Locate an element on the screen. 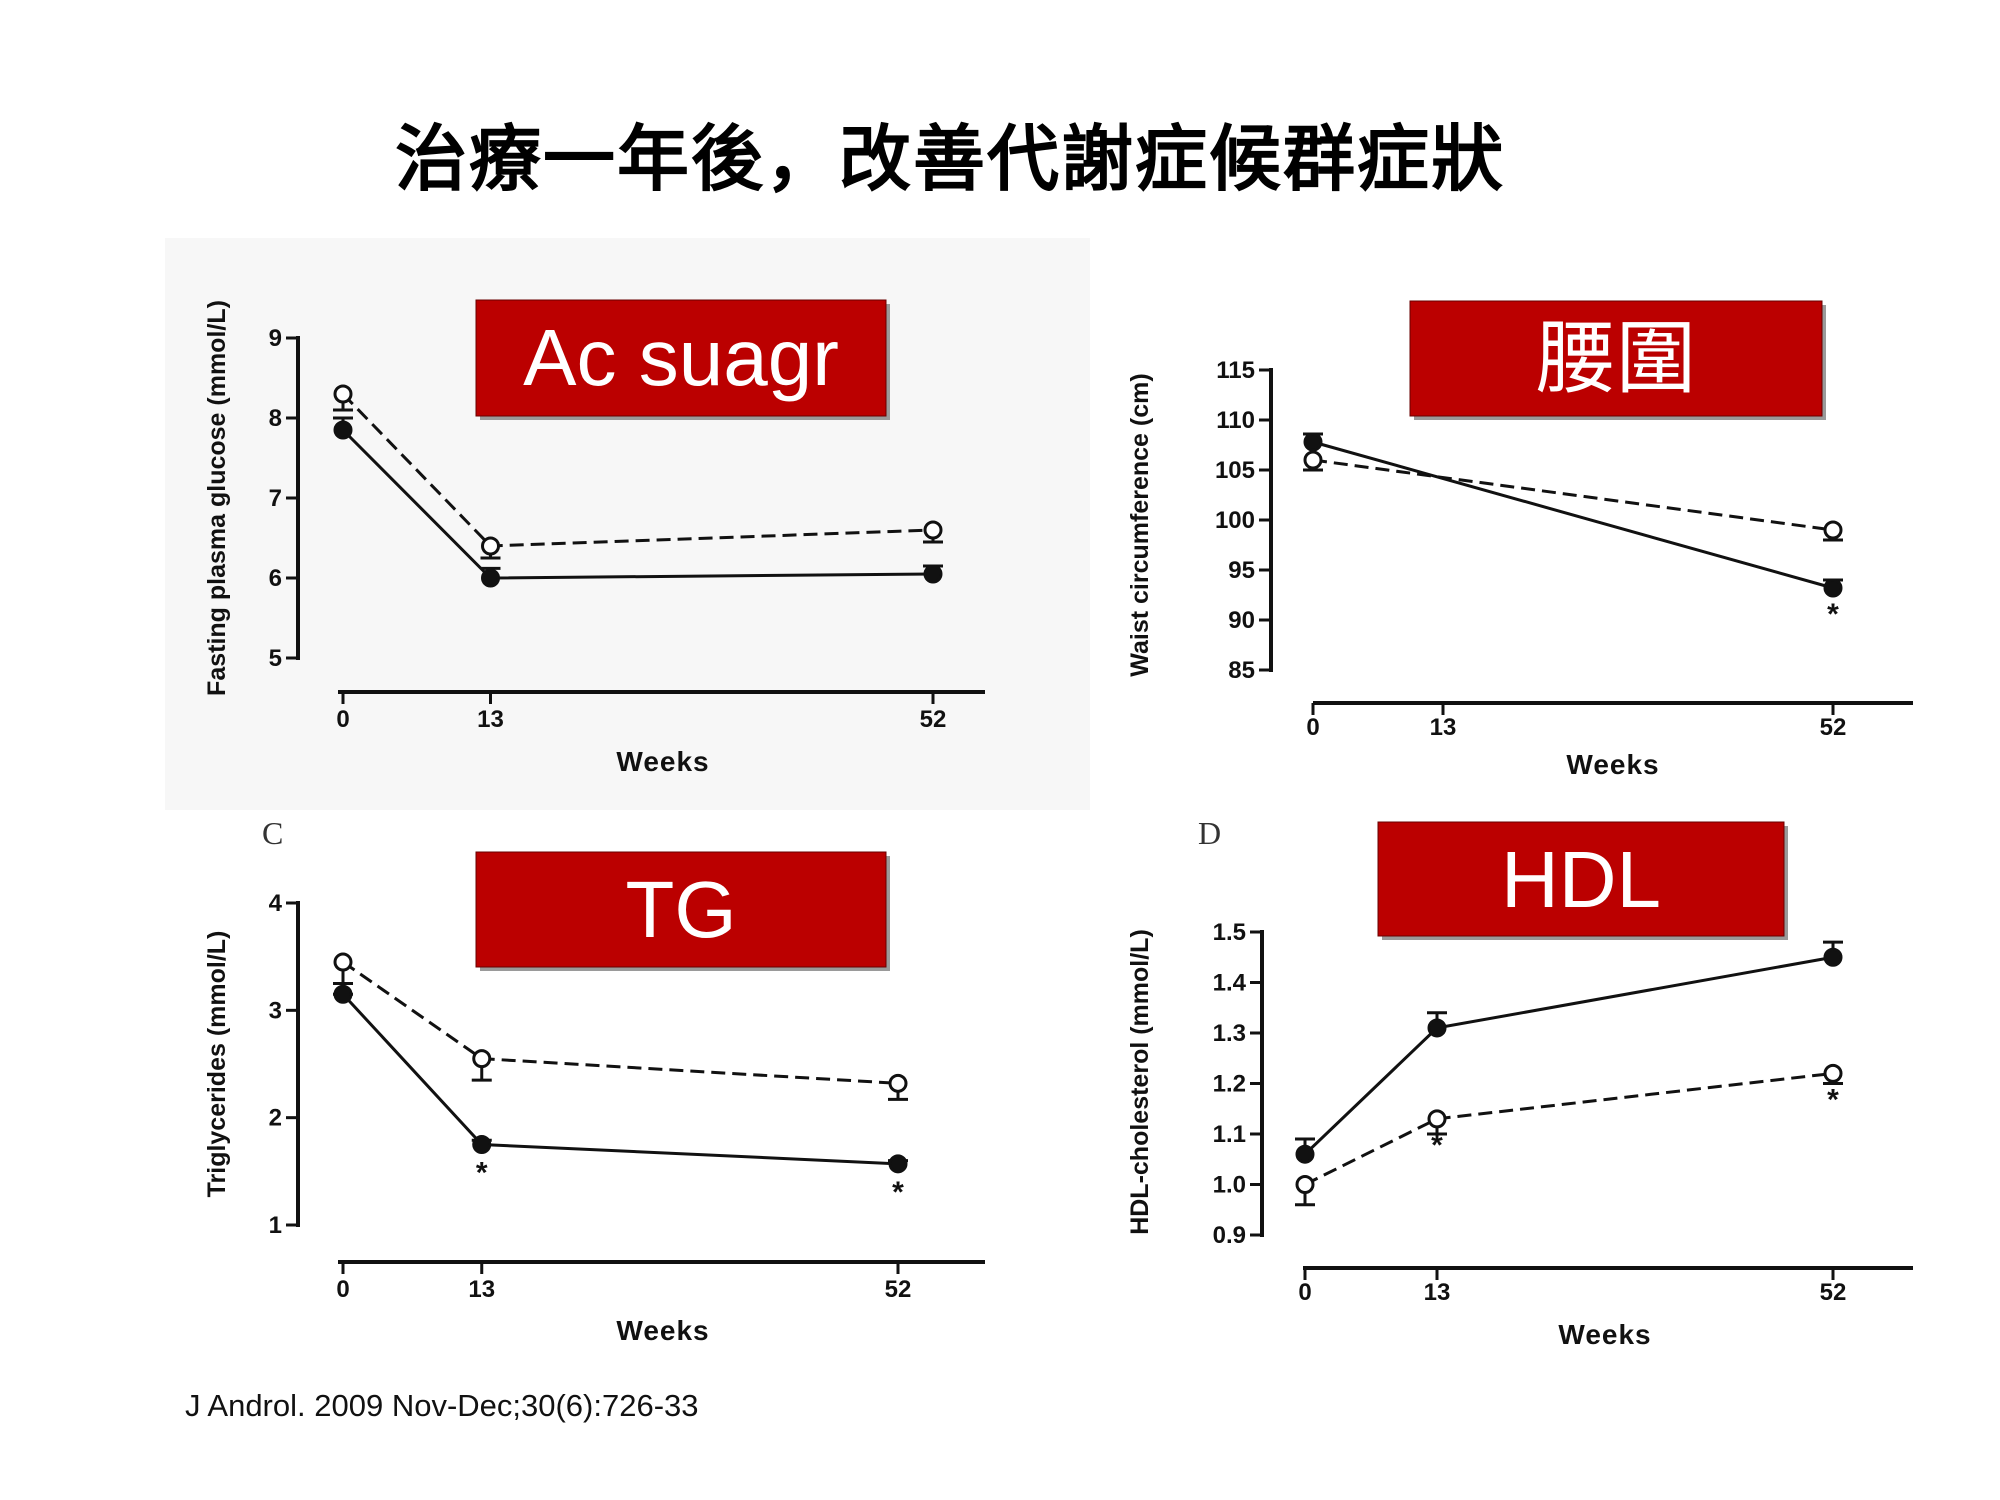 This screenshot has height=1500, width=2000. panel2-significance-mark: * is located at coordinates (1833, 614).